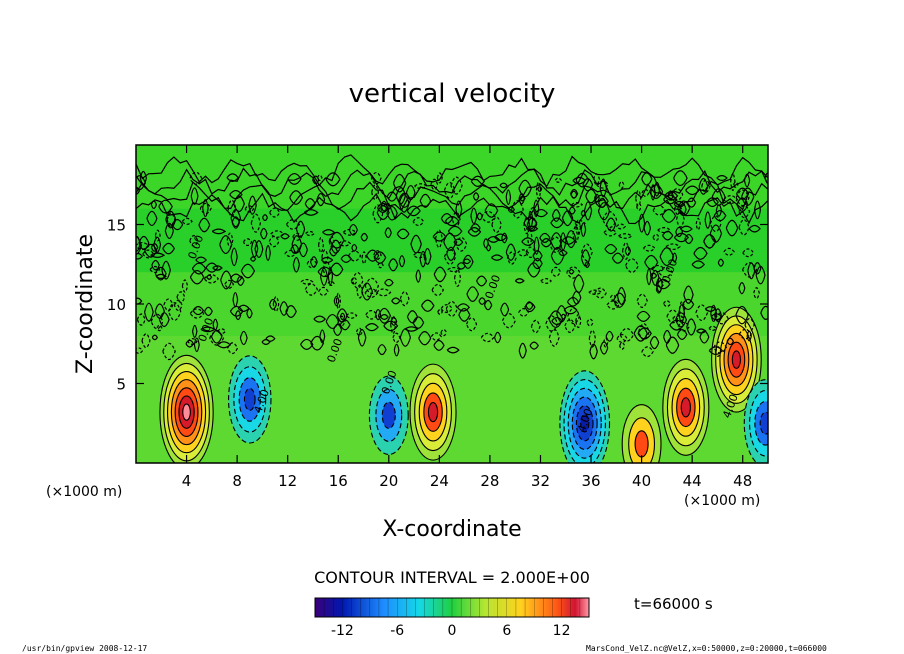  I want to click on y-axis-label: Z-coordinate, so click(85, 304).